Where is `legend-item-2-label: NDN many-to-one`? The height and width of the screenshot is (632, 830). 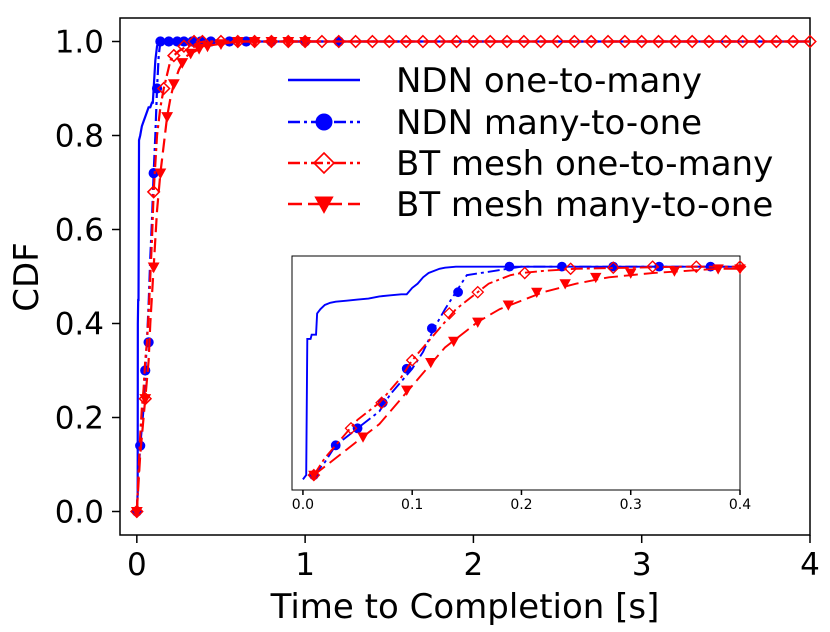
legend-item-2-label: NDN many-to-one is located at coordinates (549, 123).